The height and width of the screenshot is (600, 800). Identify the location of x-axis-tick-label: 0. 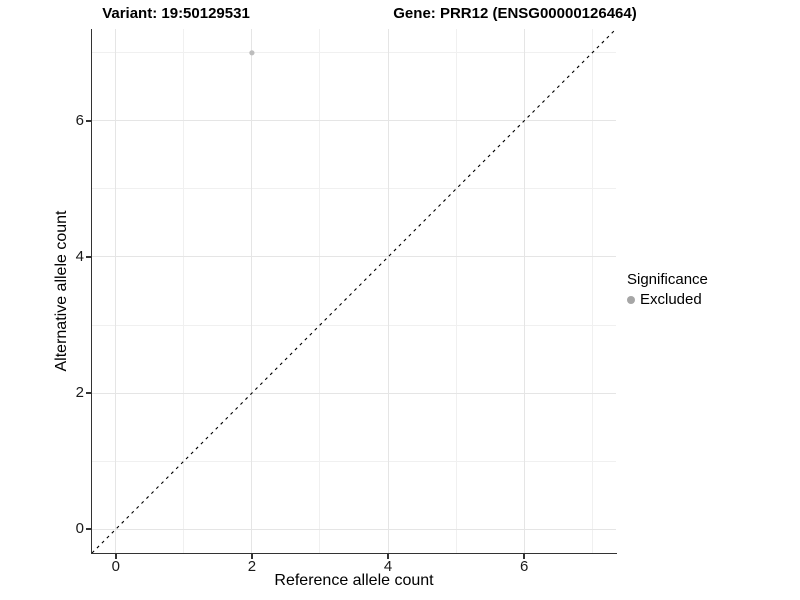
(115, 566).